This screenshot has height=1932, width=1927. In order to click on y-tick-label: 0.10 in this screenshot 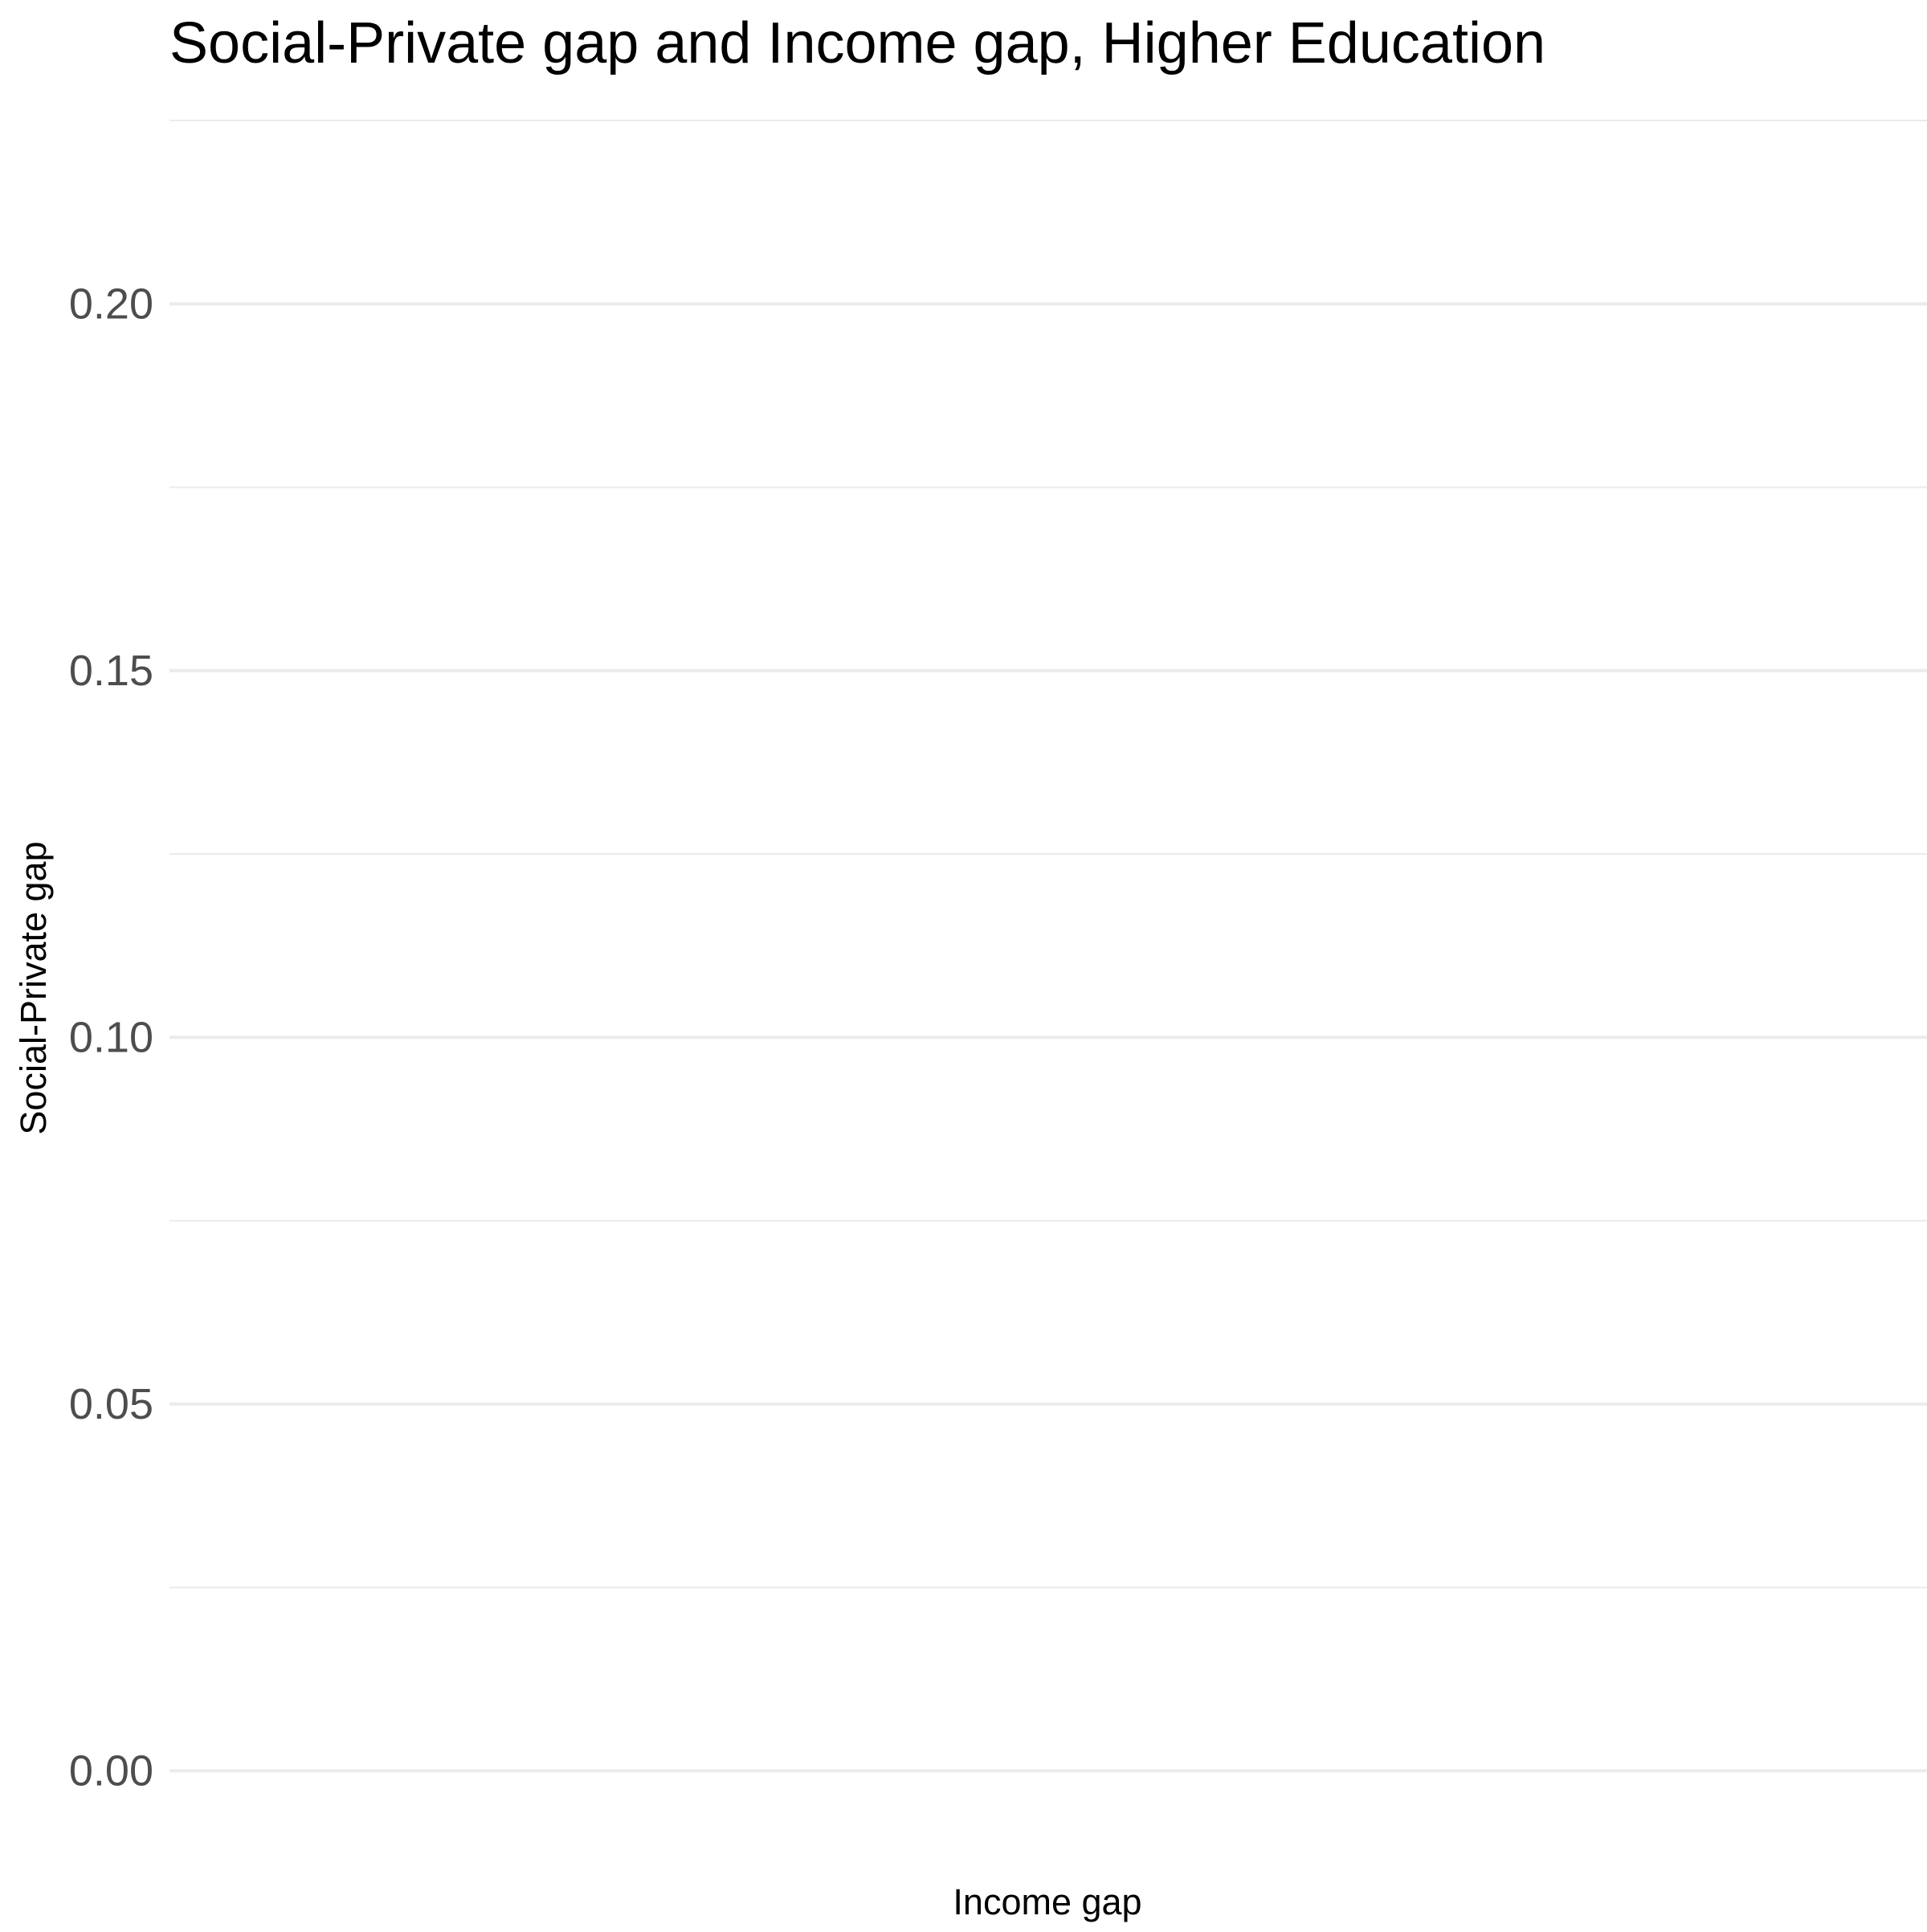, I will do `click(111, 1037)`.